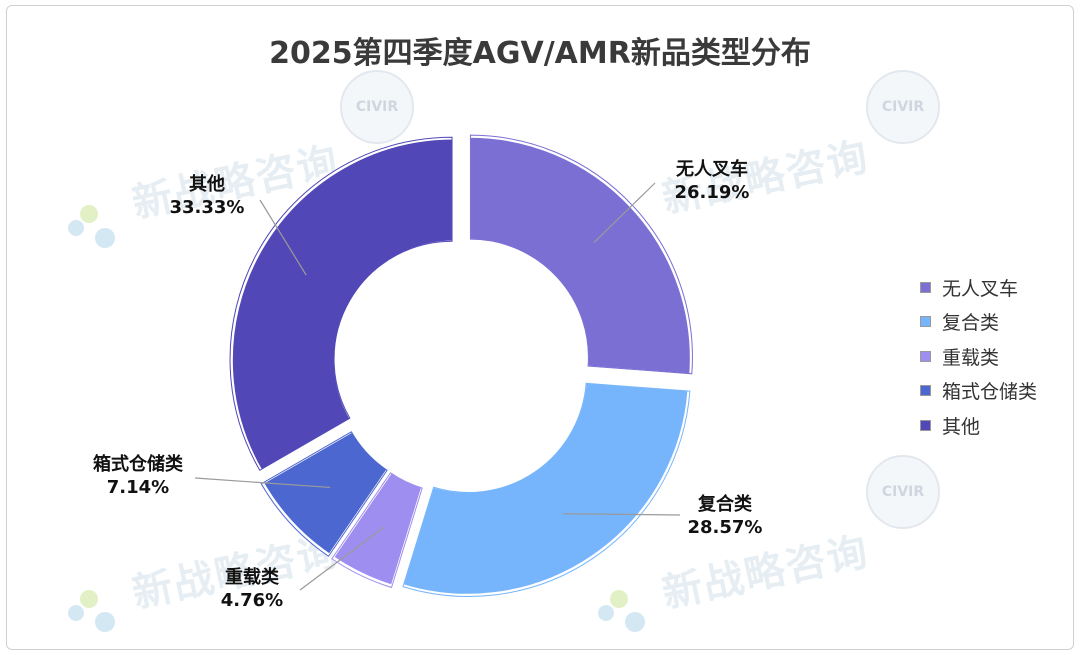 This screenshot has width=1080, height=655. What do you see at coordinates (725, 527) in the screenshot?
I see `data-label-value-composite: 28.57%` at bounding box center [725, 527].